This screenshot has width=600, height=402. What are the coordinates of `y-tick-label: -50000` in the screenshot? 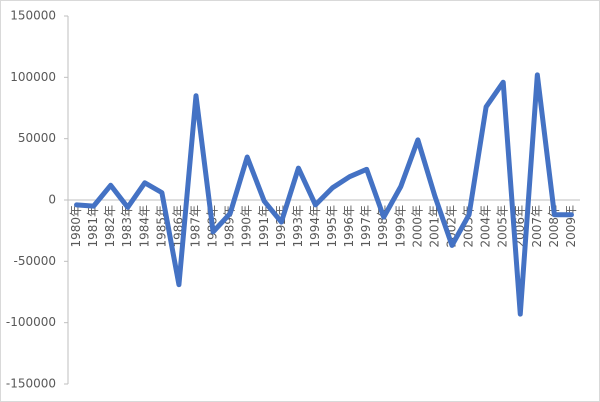 It's located at (34, 261).